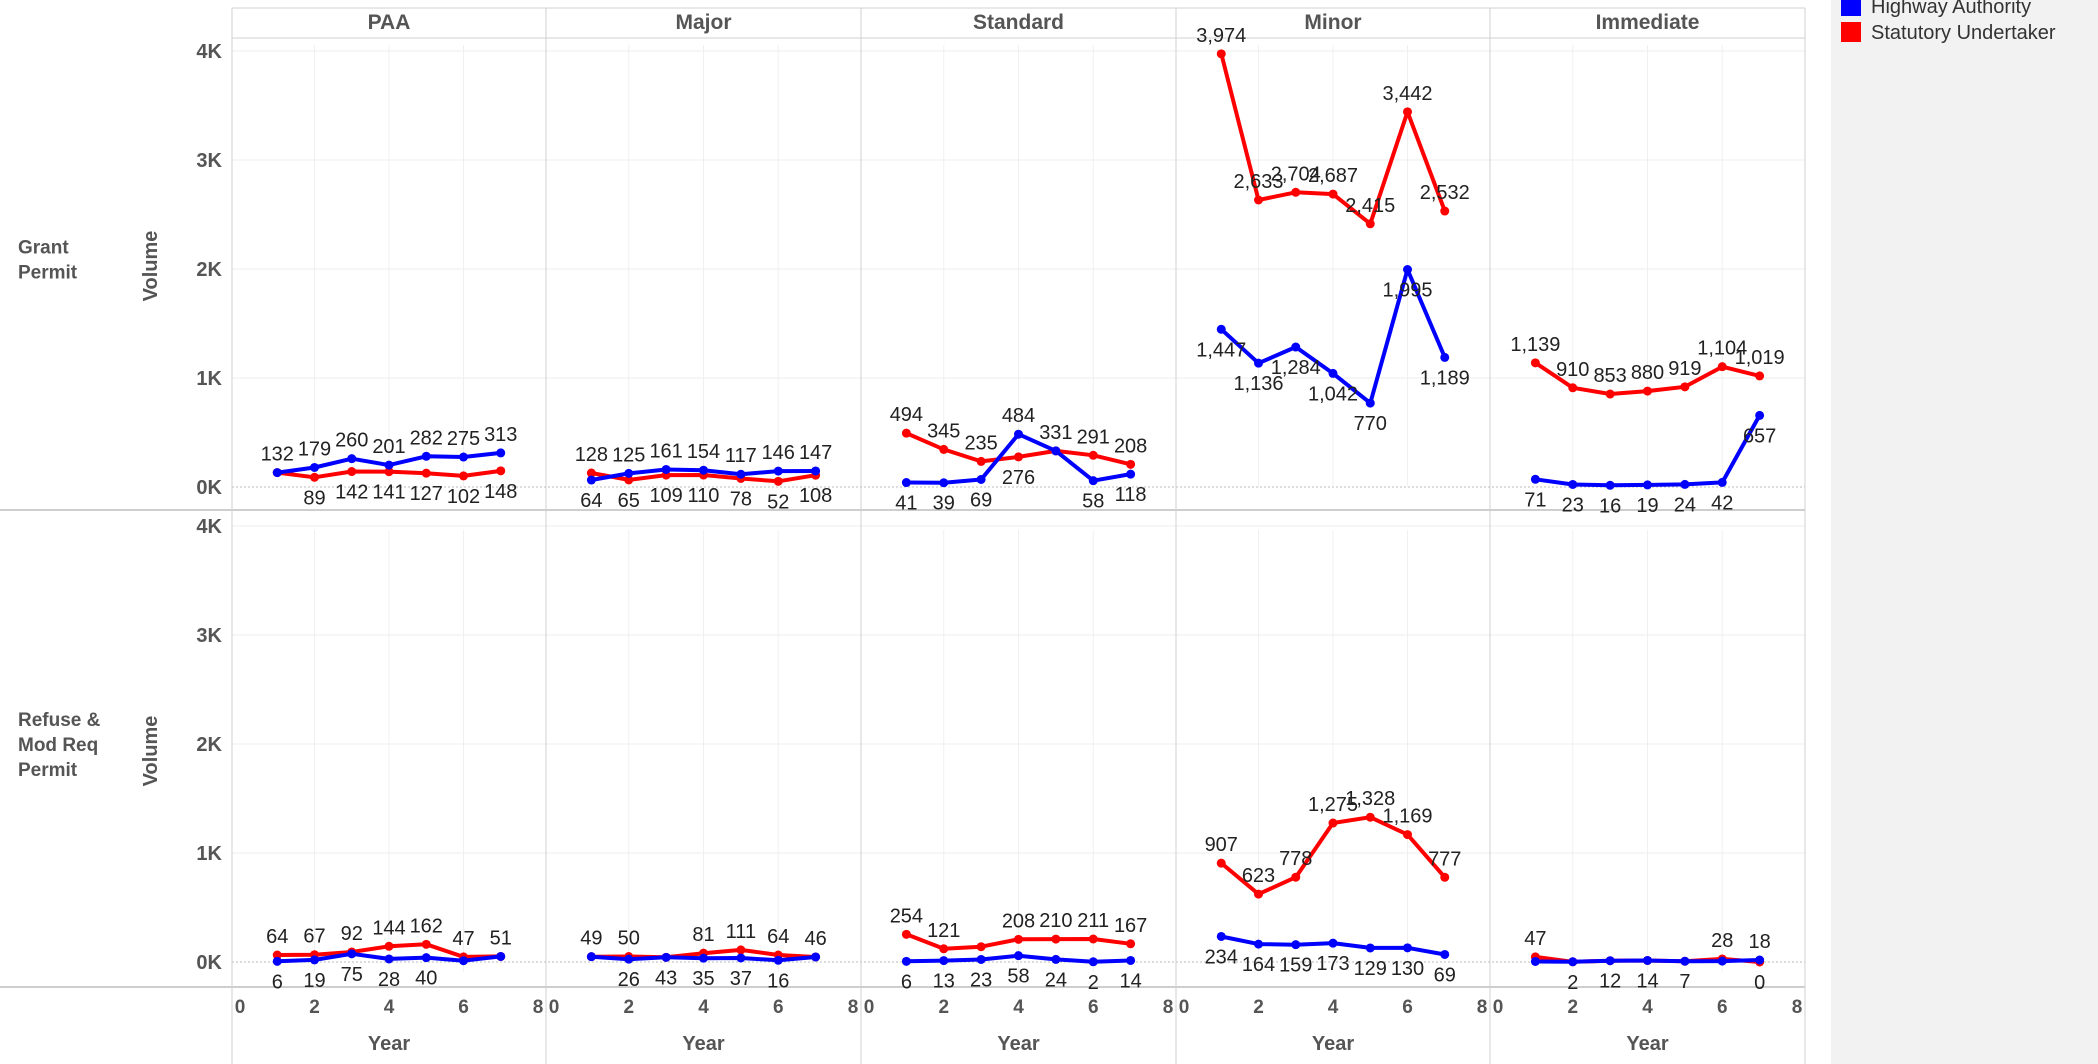 This screenshot has width=2098, height=1064. Describe the element at coordinates (388, 447) in the screenshot. I see `highway-authority-data-label: 201` at that location.